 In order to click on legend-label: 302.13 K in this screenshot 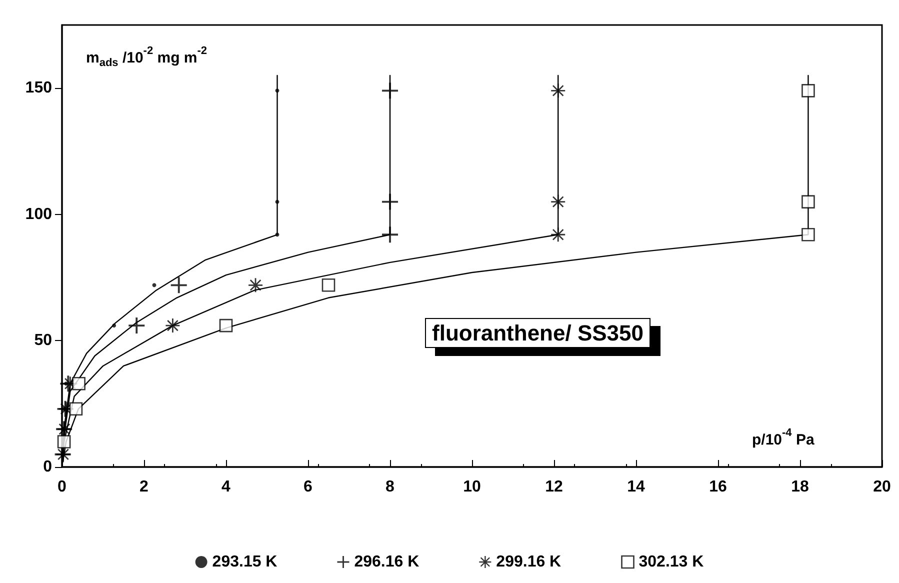, I will do `click(671, 562)`.